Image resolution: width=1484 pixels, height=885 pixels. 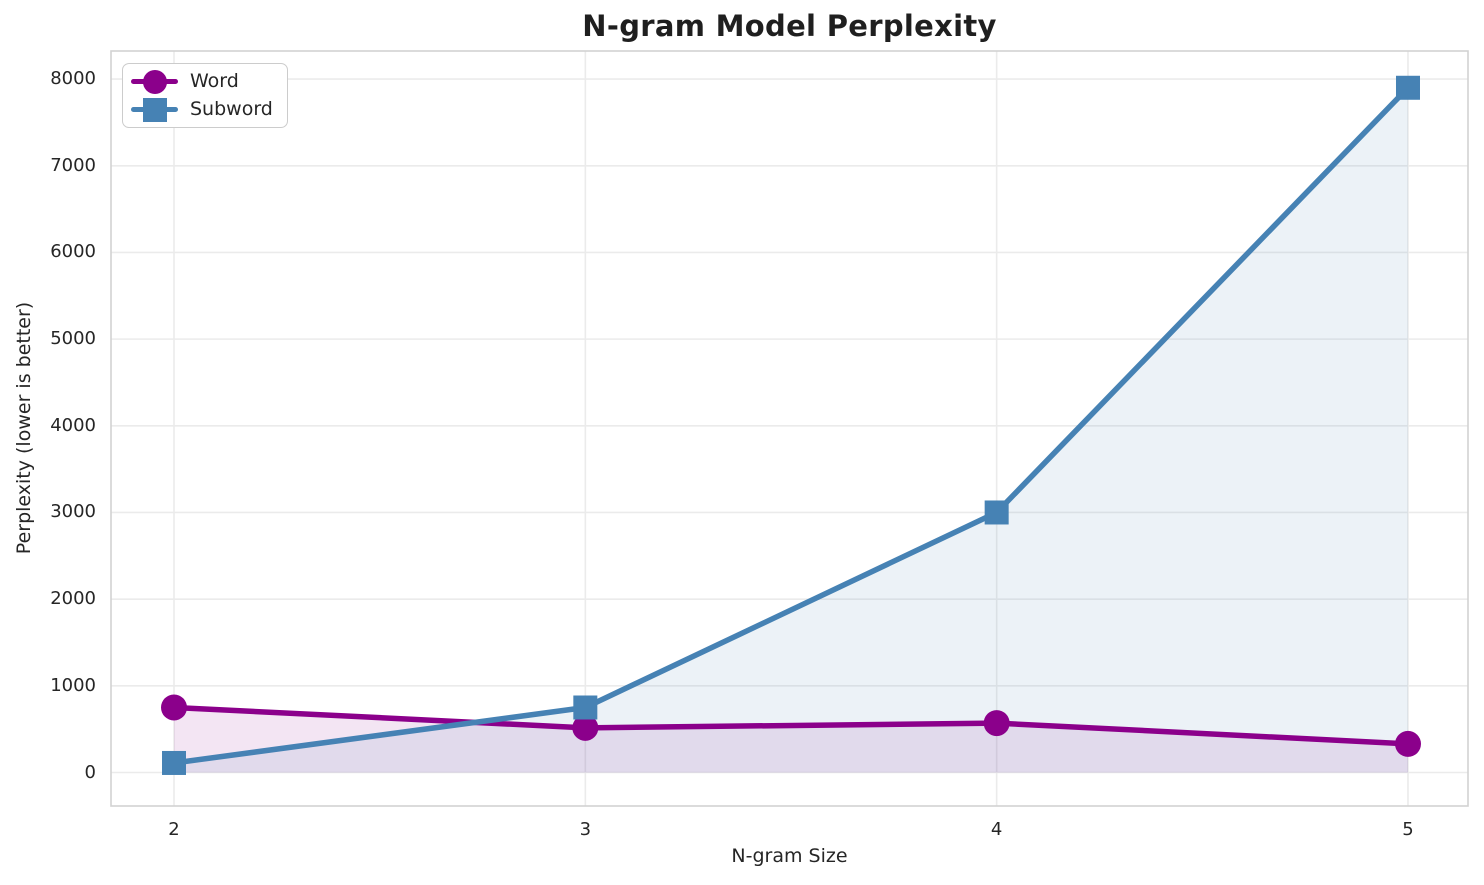 I want to click on legend-label-word: Word, so click(x=214, y=81).